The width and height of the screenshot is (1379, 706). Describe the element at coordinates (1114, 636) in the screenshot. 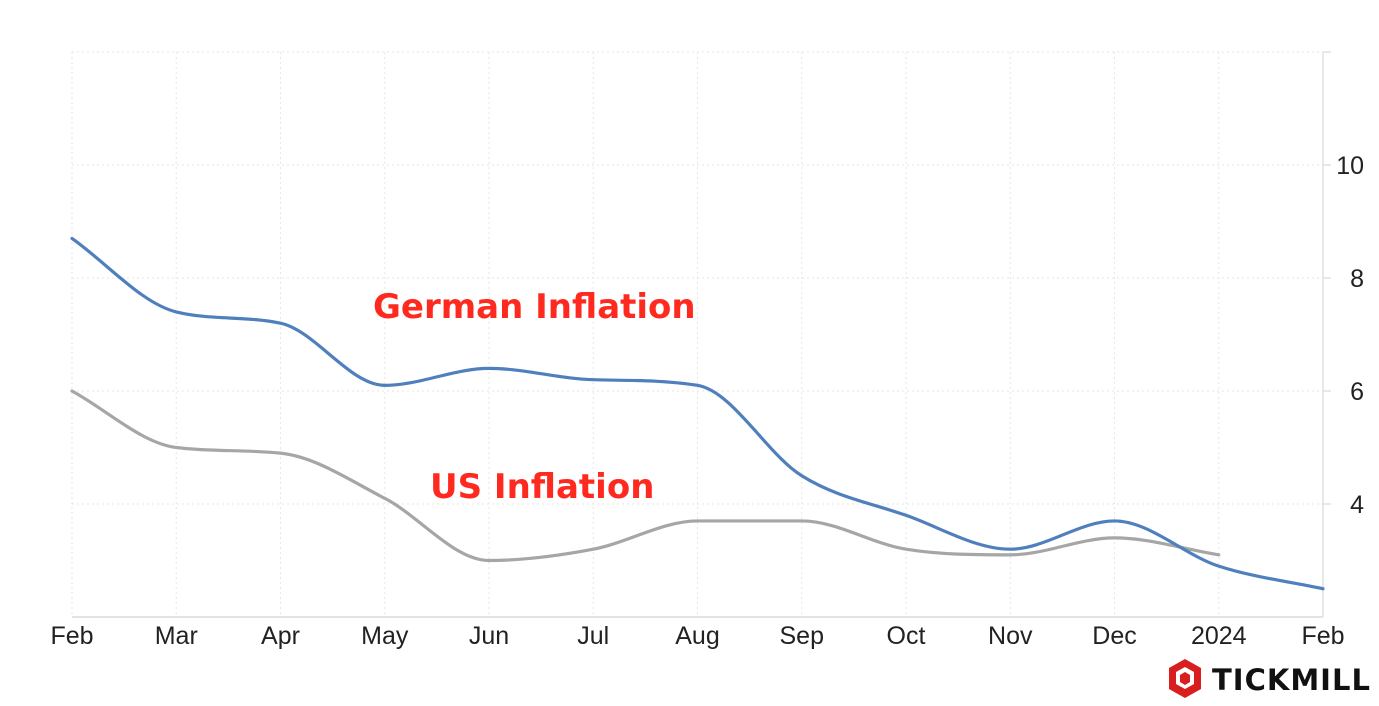

I see `x-tick-label: Dec` at that location.